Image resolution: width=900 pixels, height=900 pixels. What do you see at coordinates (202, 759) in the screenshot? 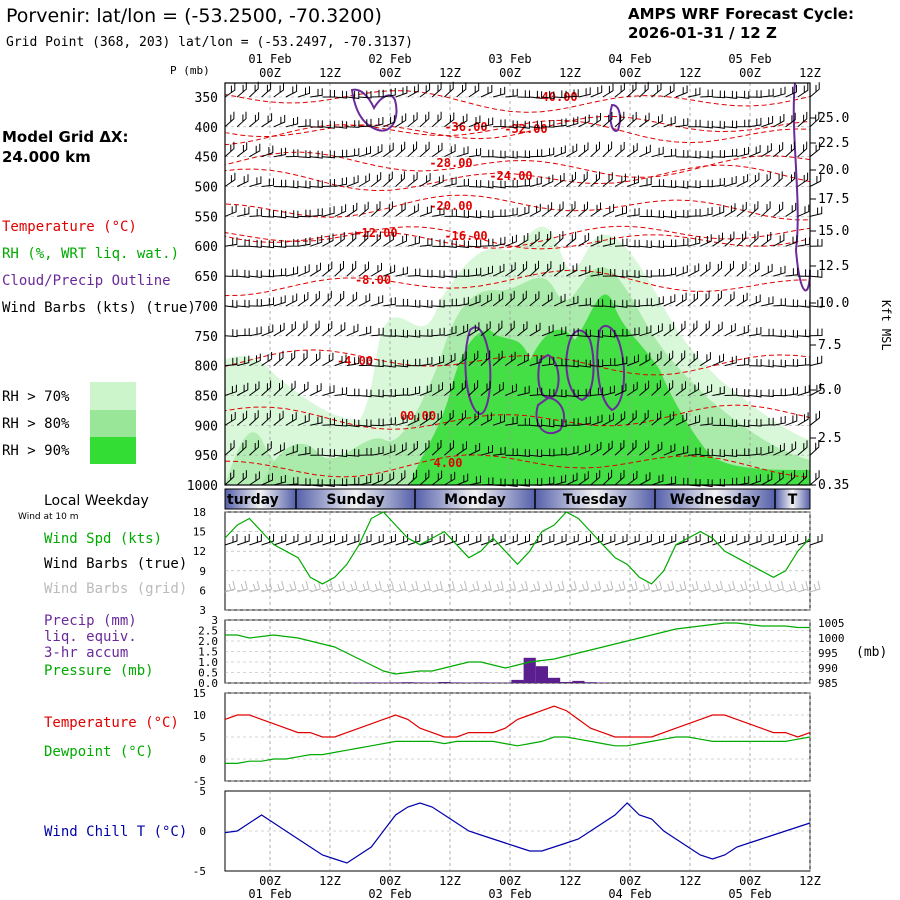
I see `temperature-tick-label: 0` at bounding box center [202, 759].